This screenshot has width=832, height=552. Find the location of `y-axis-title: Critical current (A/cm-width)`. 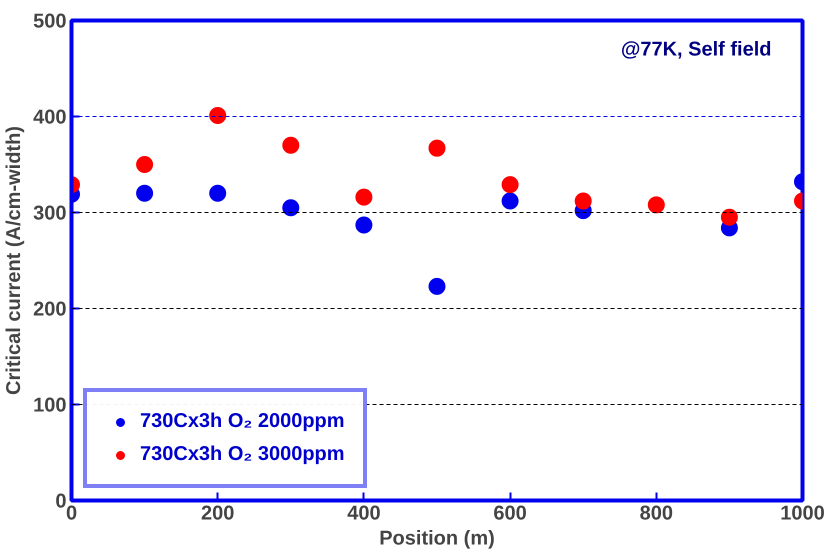

y-axis-title: Critical current (A/cm-width) is located at coordinates (14, 260).